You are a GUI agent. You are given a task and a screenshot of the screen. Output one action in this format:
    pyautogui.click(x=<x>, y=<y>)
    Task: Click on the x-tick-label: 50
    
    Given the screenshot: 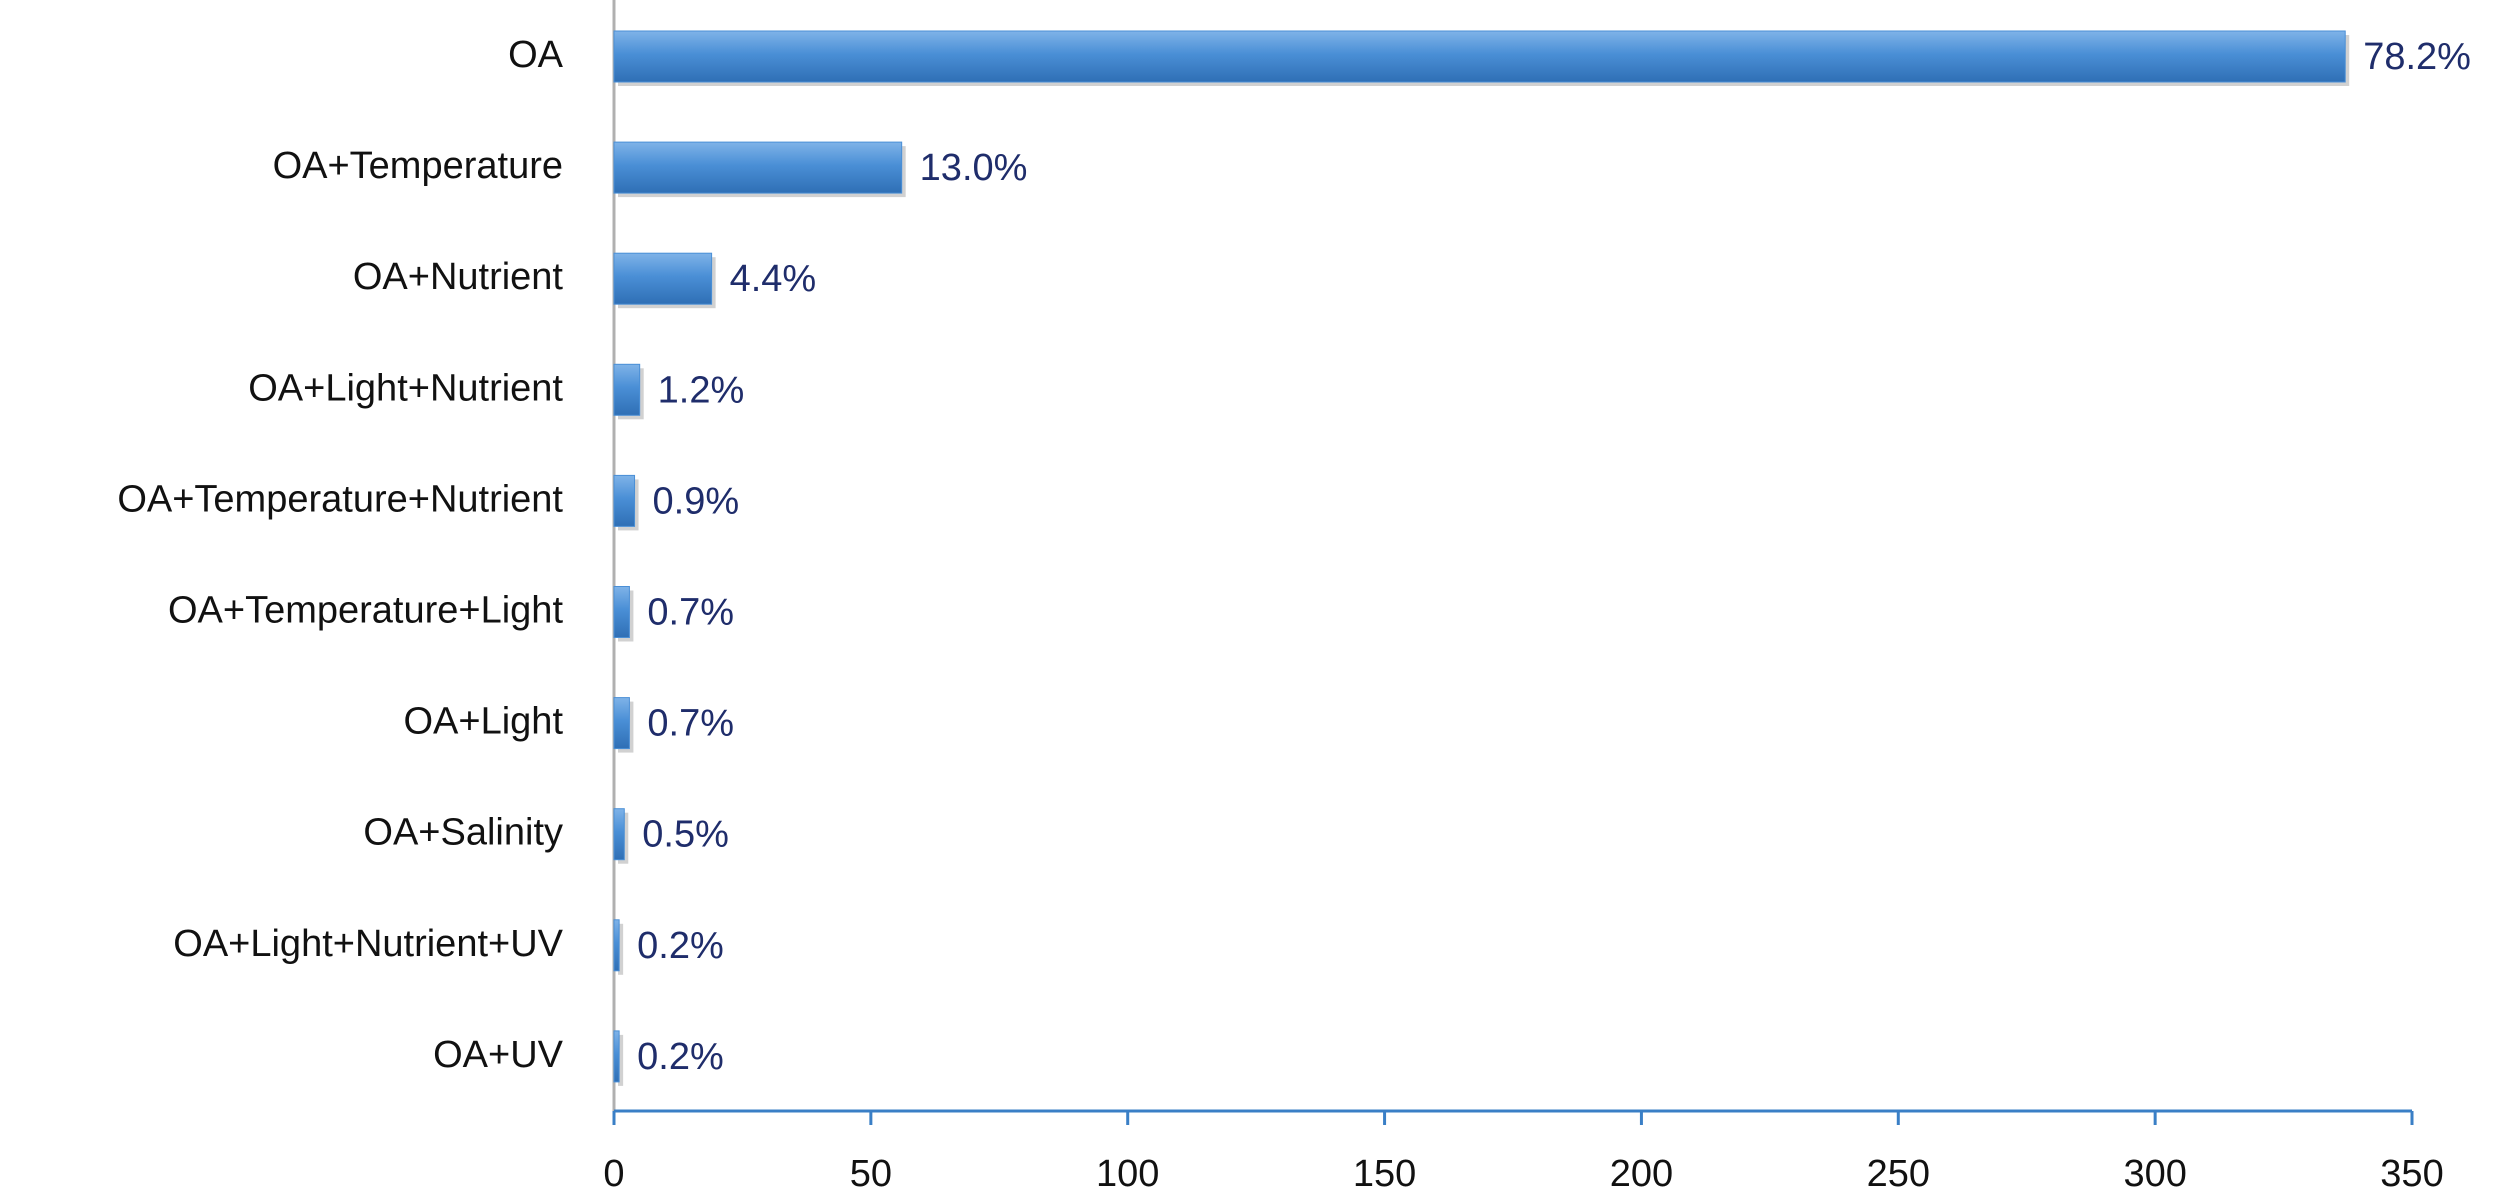 What is the action you would take?
    pyautogui.click(x=871, y=1174)
    